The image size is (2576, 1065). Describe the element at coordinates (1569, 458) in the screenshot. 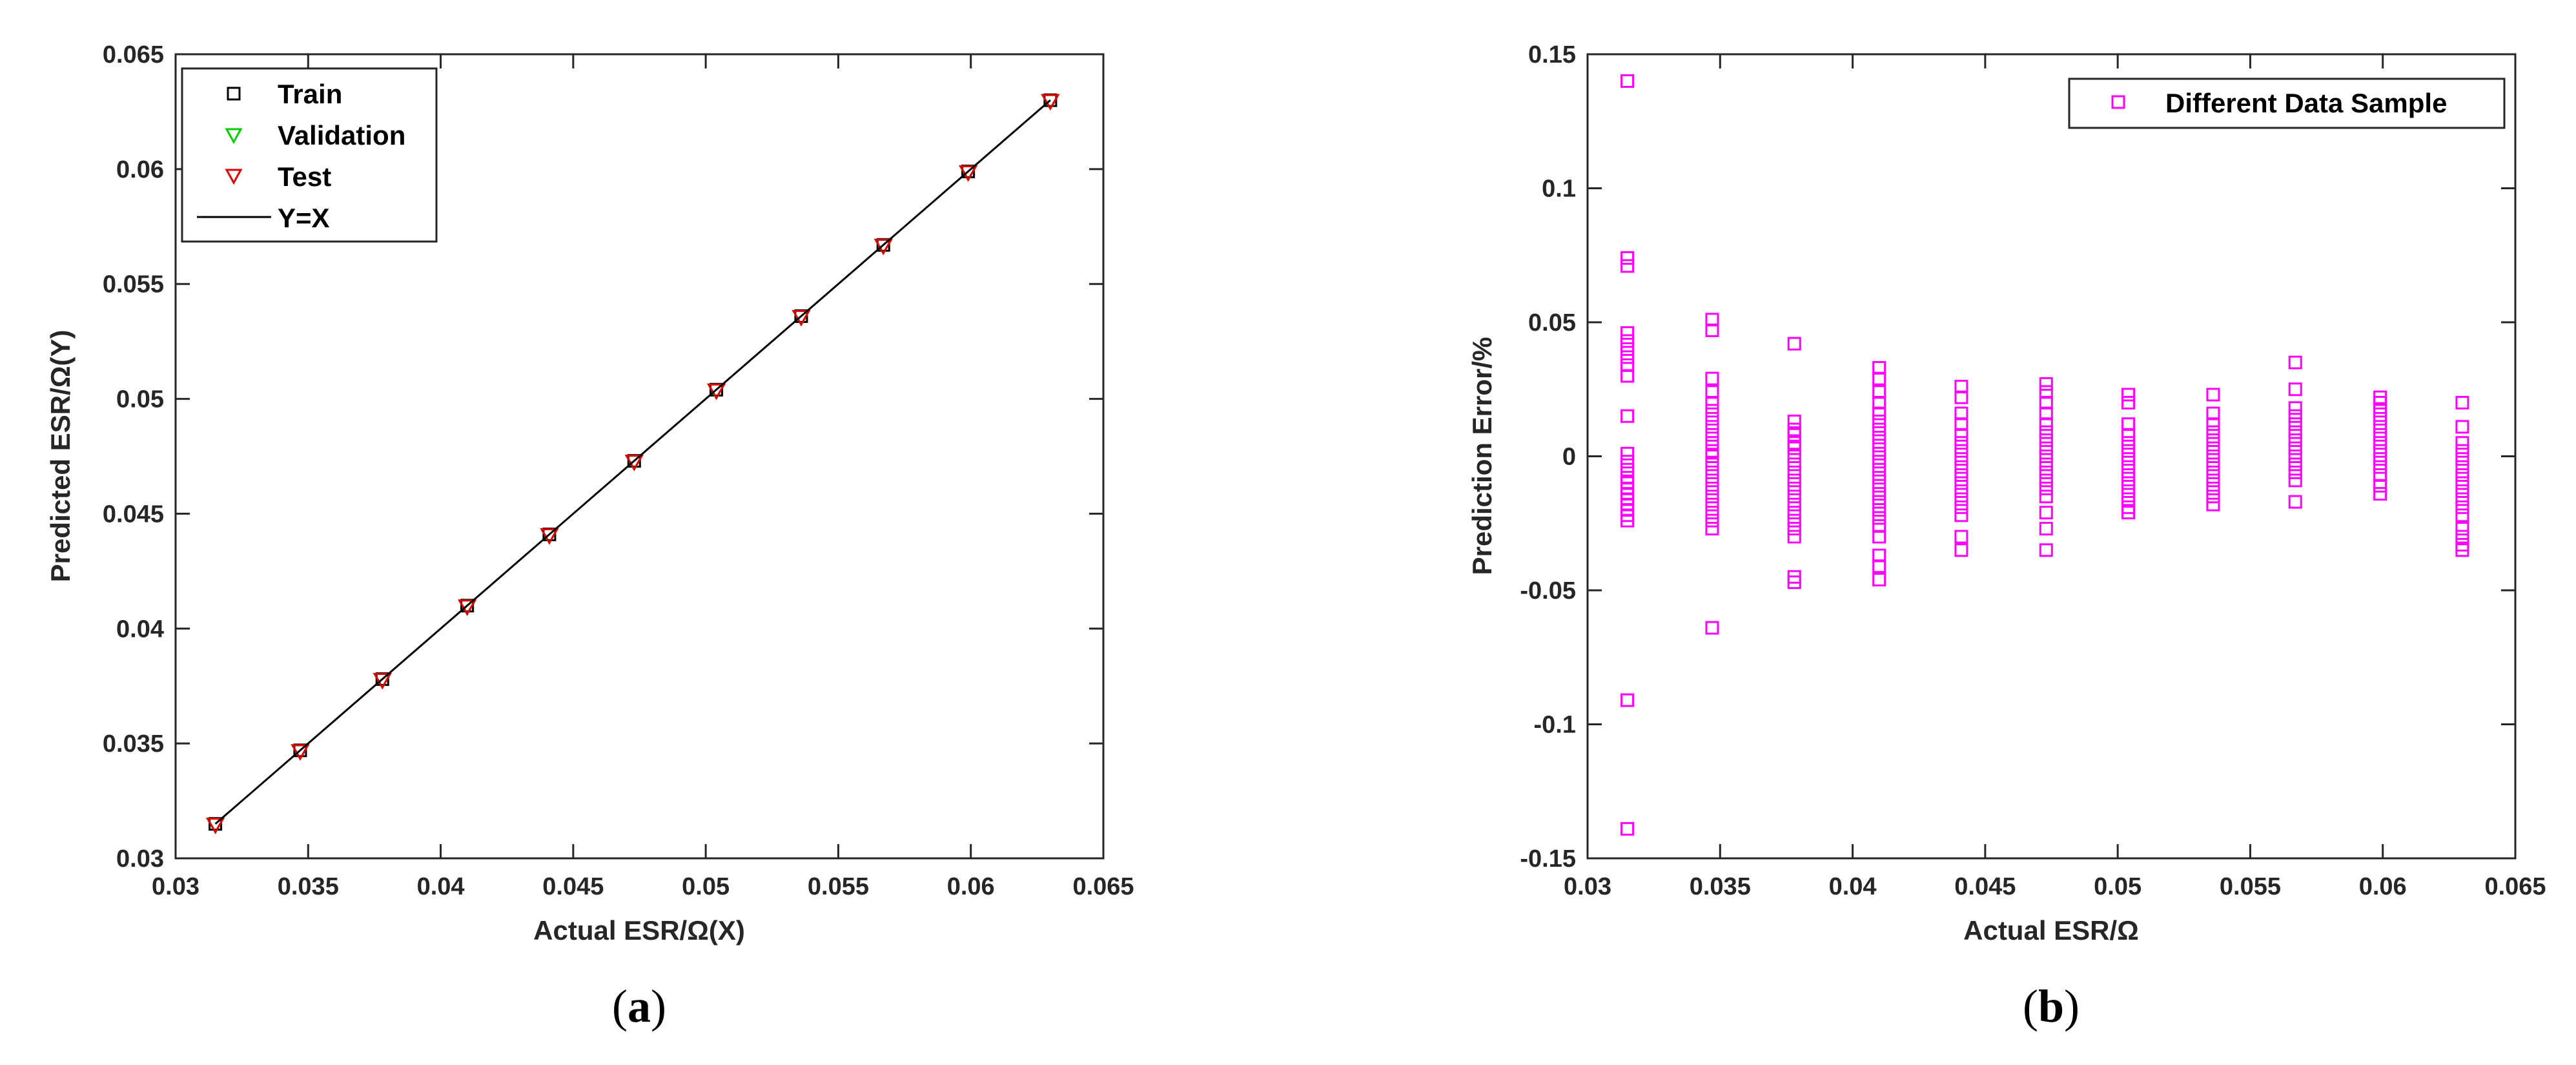

I see `panel-b-y-tick-label: 0` at that location.